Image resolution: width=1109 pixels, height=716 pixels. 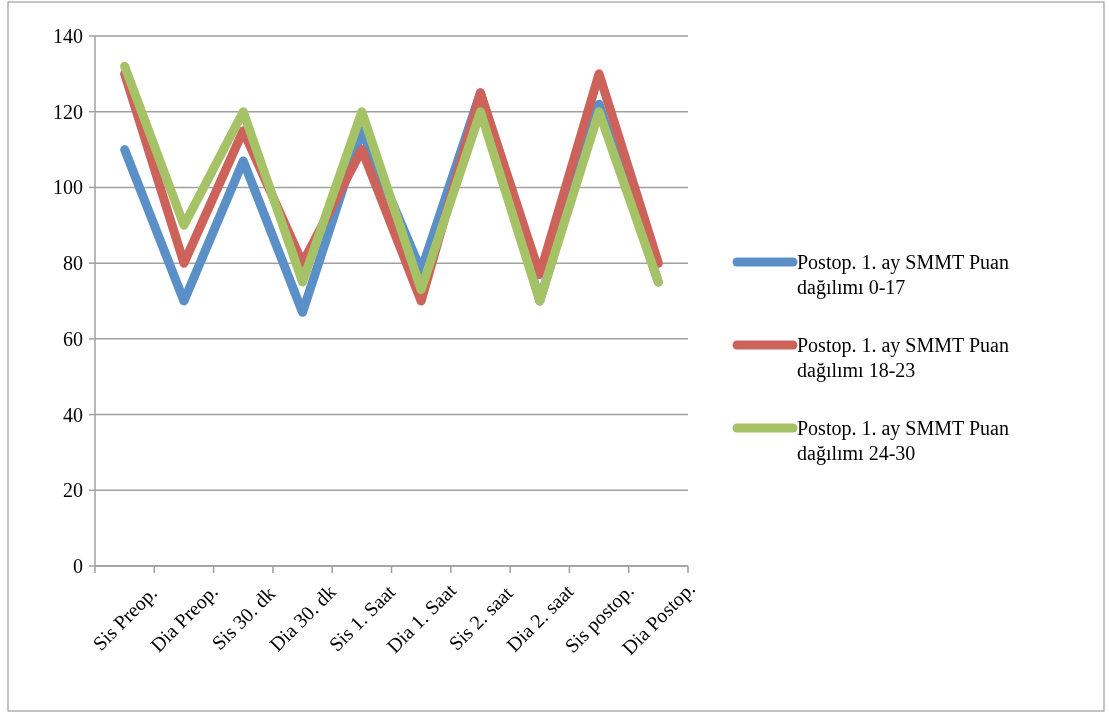 I want to click on y-tick-label: 120, so click(x=68, y=111).